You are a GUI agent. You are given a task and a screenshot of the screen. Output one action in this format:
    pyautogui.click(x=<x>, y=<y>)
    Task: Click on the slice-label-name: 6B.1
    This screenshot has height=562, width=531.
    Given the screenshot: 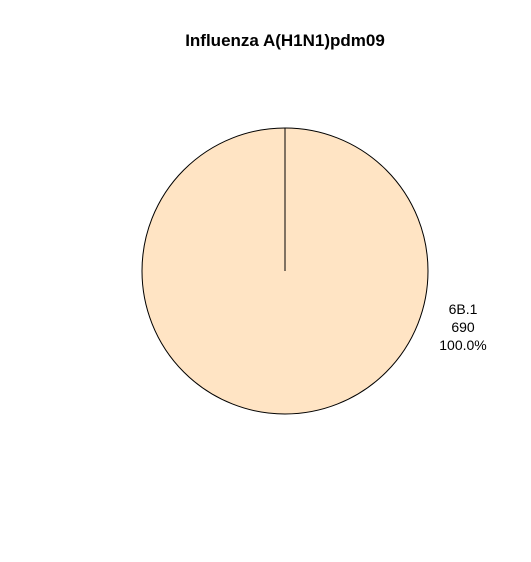 What is the action you would take?
    pyautogui.click(x=463, y=309)
    